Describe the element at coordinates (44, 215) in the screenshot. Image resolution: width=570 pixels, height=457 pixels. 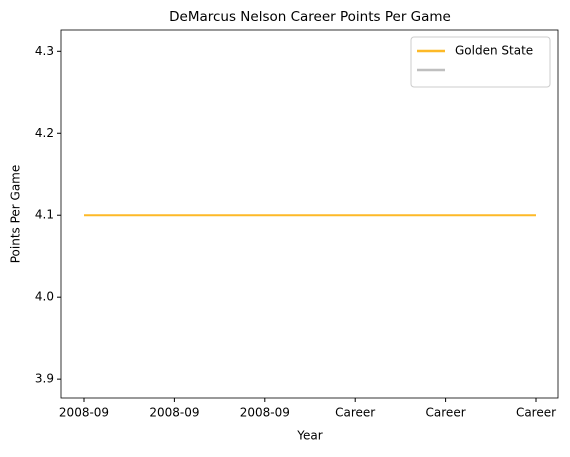
I see `y-tick-label: 4.1` at that location.